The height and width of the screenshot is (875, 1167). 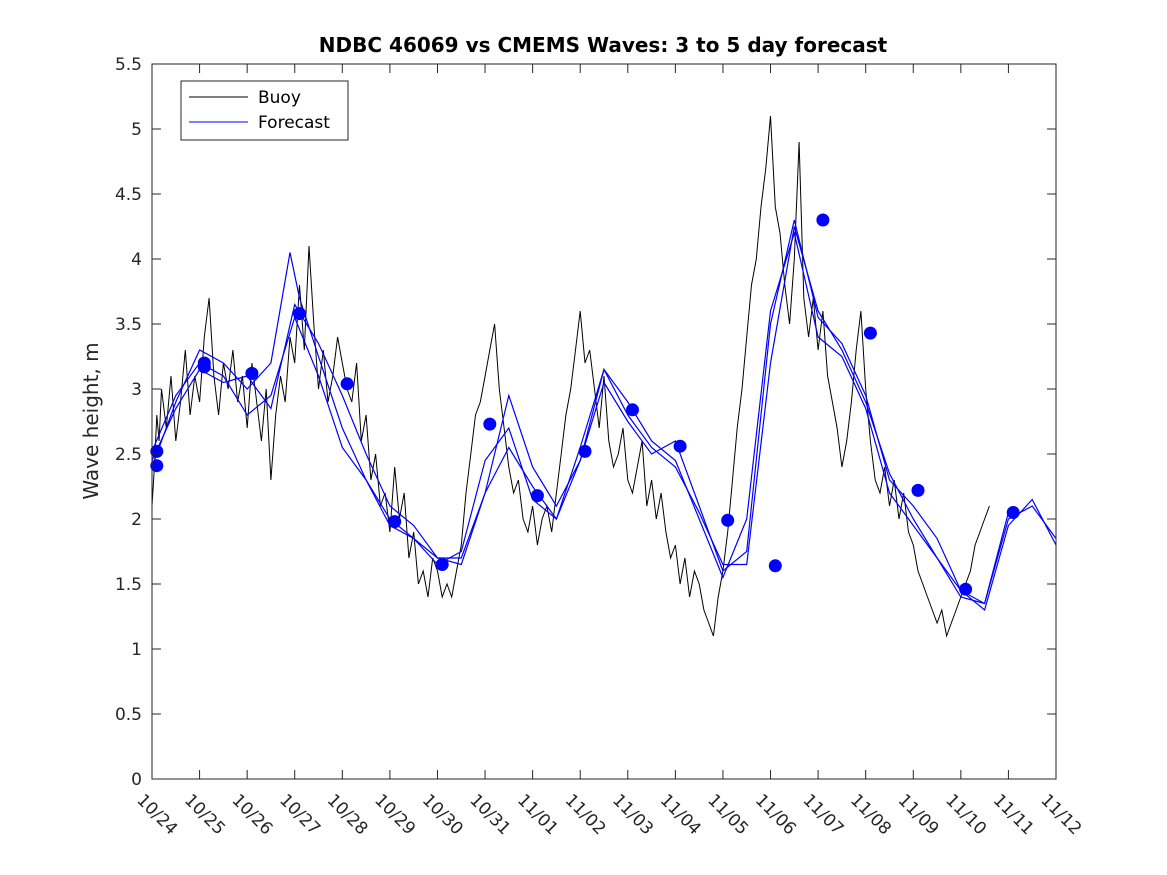 I want to click on x-tick-label: 11/03, so click(x=632, y=814).